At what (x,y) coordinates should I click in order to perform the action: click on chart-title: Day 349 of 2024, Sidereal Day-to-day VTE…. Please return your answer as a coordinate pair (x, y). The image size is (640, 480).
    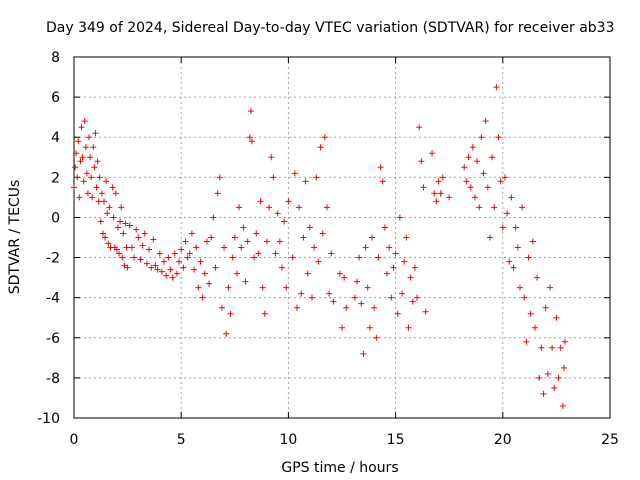
    Looking at the image, I should click on (330, 28).